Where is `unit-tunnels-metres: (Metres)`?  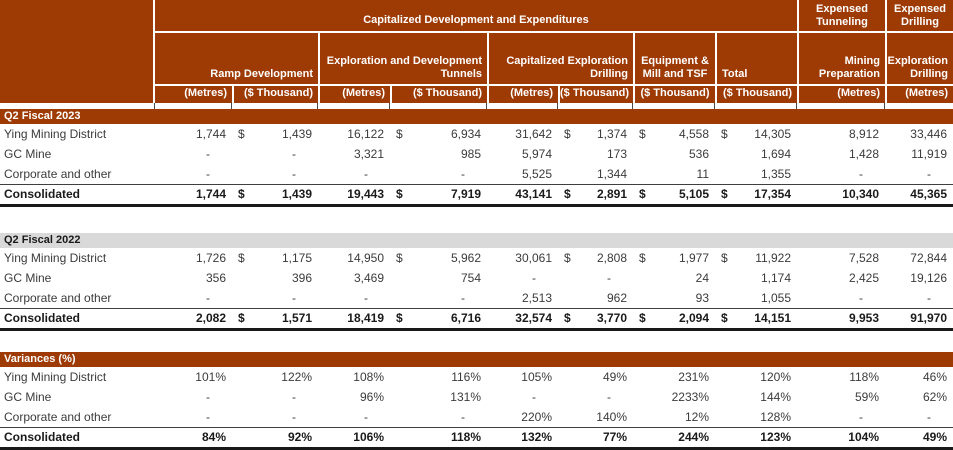 unit-tunnels-metres: (Metres) is located at coordinates (354, 94).